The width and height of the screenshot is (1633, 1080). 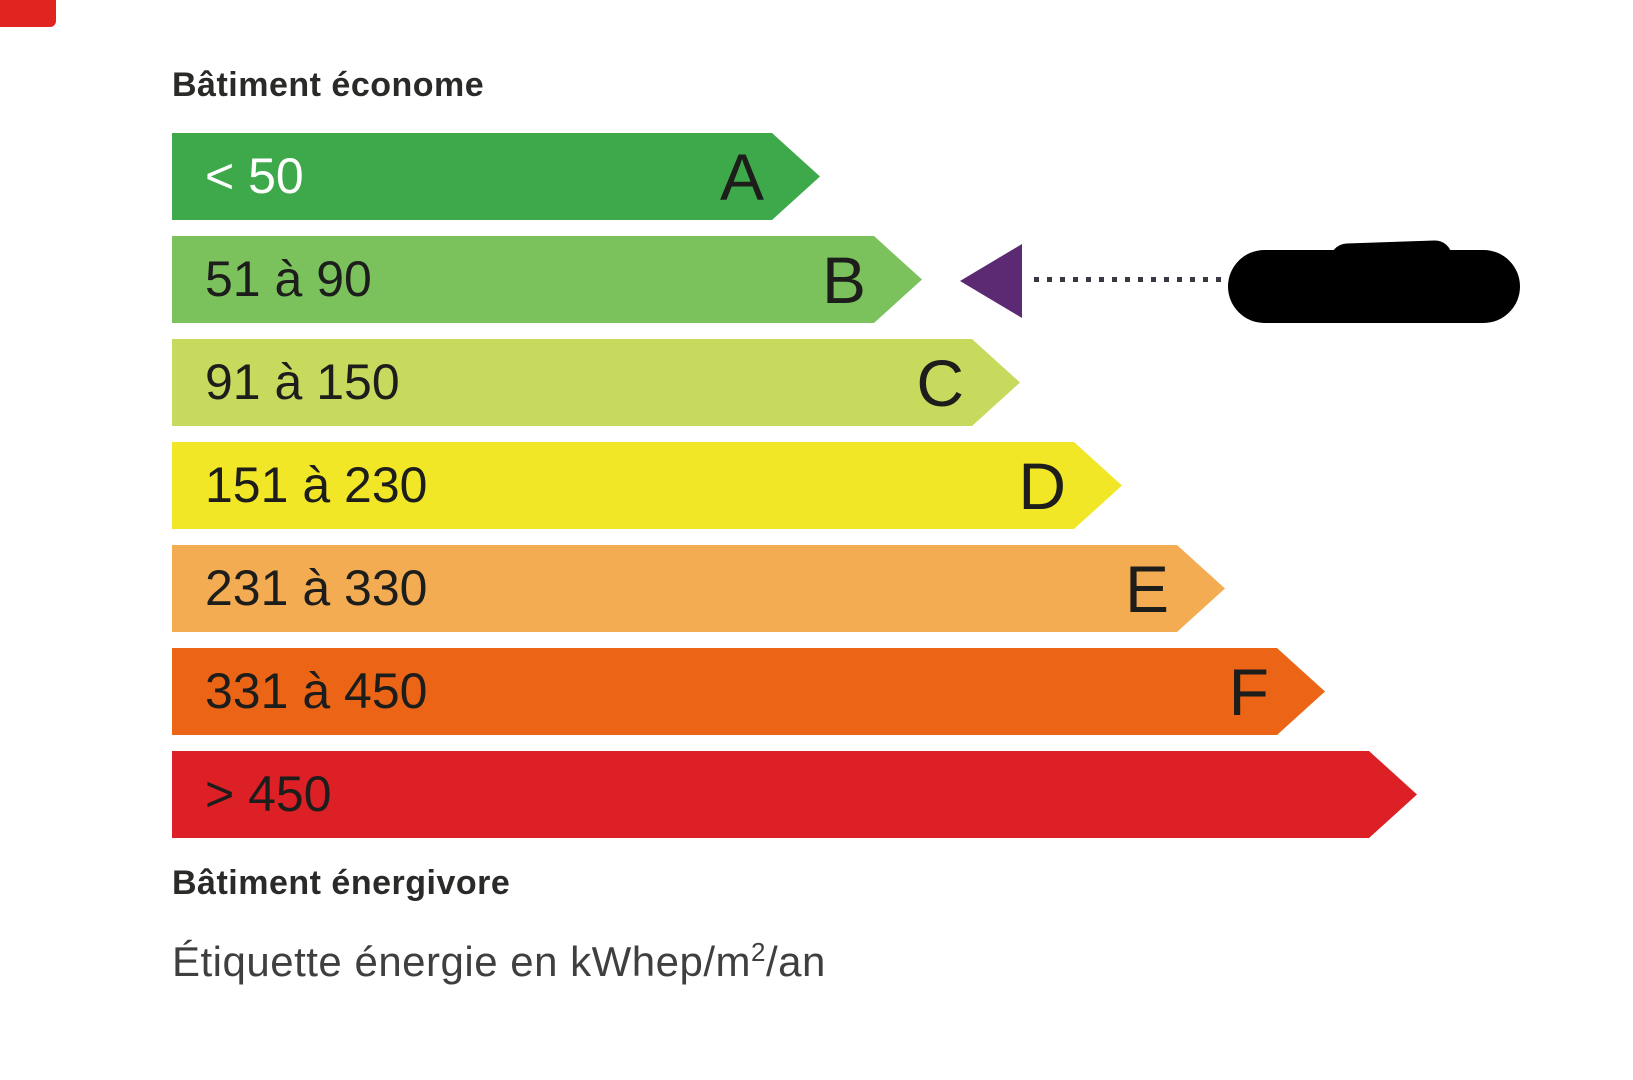 I want to click on caption-superscript: 2, so click(x=758, y=952).